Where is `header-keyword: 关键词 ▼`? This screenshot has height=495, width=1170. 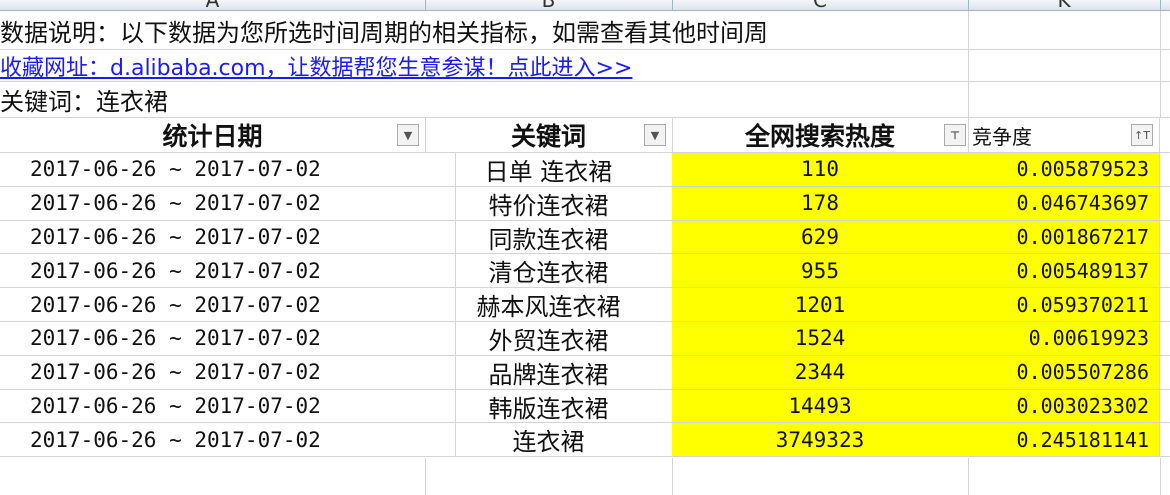
header-keyword: 关键词 ▼ is located at coordinates (549, 135).